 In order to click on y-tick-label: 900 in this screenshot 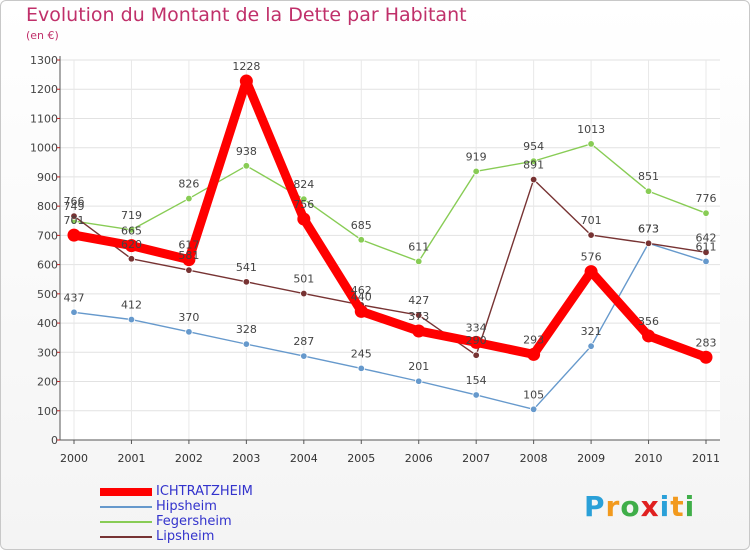, I will do `click(47, 177)`.